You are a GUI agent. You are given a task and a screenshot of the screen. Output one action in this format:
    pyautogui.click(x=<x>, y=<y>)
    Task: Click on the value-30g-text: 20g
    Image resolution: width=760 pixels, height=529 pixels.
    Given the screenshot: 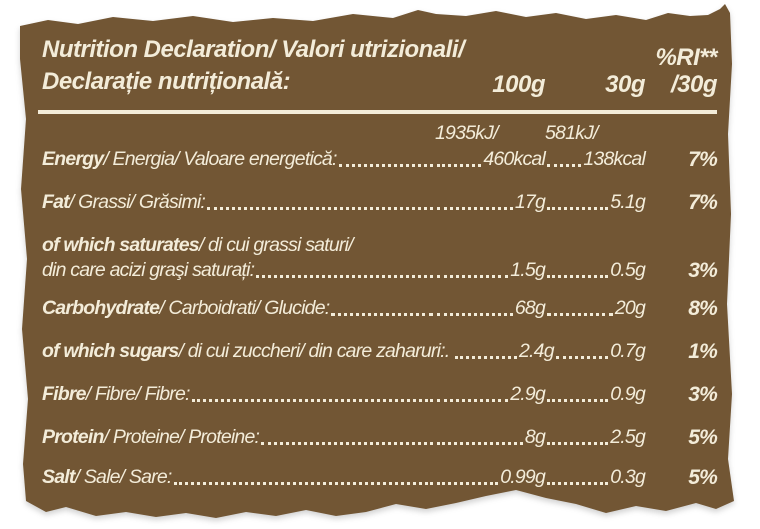 What is the action you would take?
    pyautogui.click(x=630, y=308)
    